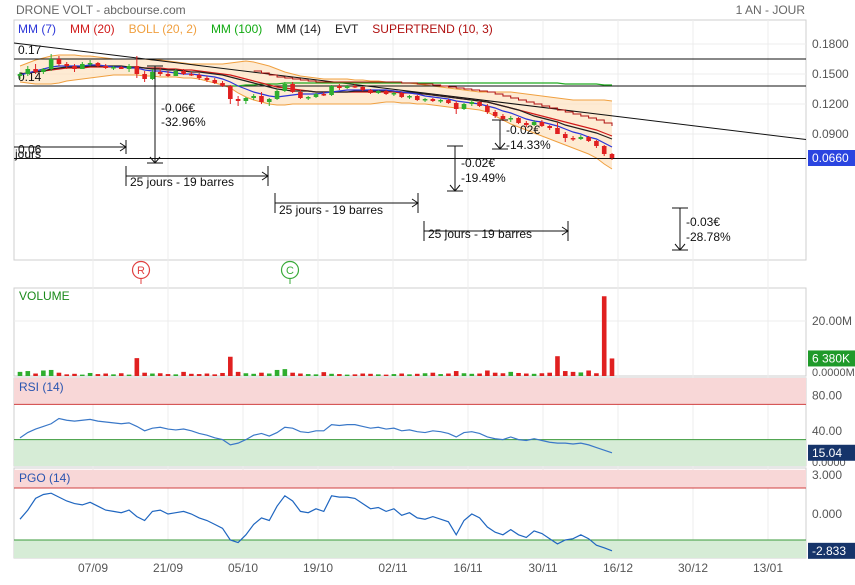 The width and height of the screenshot is (855, 585). What do you see at coordinates (410, 549) in the screenshot?
I see `pgo-lower-zone` at bounding box center [410, 549].